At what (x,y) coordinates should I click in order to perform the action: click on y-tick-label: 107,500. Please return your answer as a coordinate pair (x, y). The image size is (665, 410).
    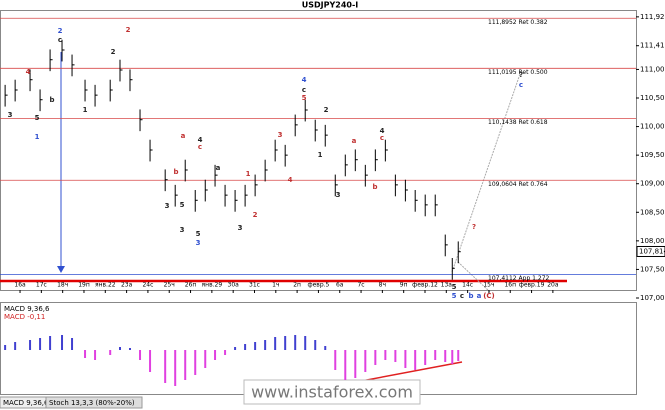
    Looking at the image, I should click on (652, 269).